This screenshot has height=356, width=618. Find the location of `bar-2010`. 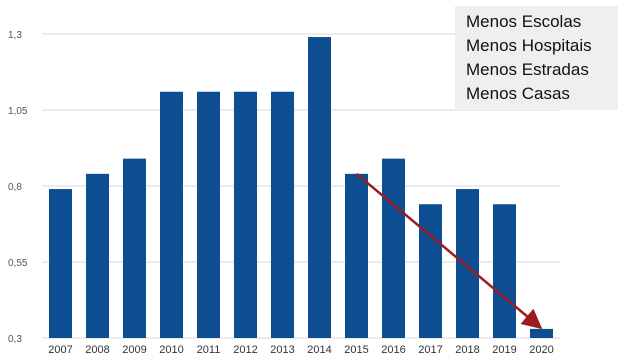

bar-2010 is located at coordinates (171, 214).